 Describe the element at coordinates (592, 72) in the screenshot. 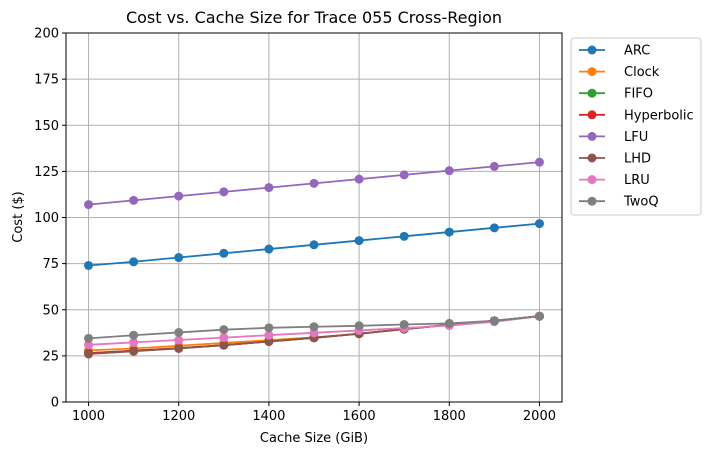

I see `legend-marker-clock` at that location.